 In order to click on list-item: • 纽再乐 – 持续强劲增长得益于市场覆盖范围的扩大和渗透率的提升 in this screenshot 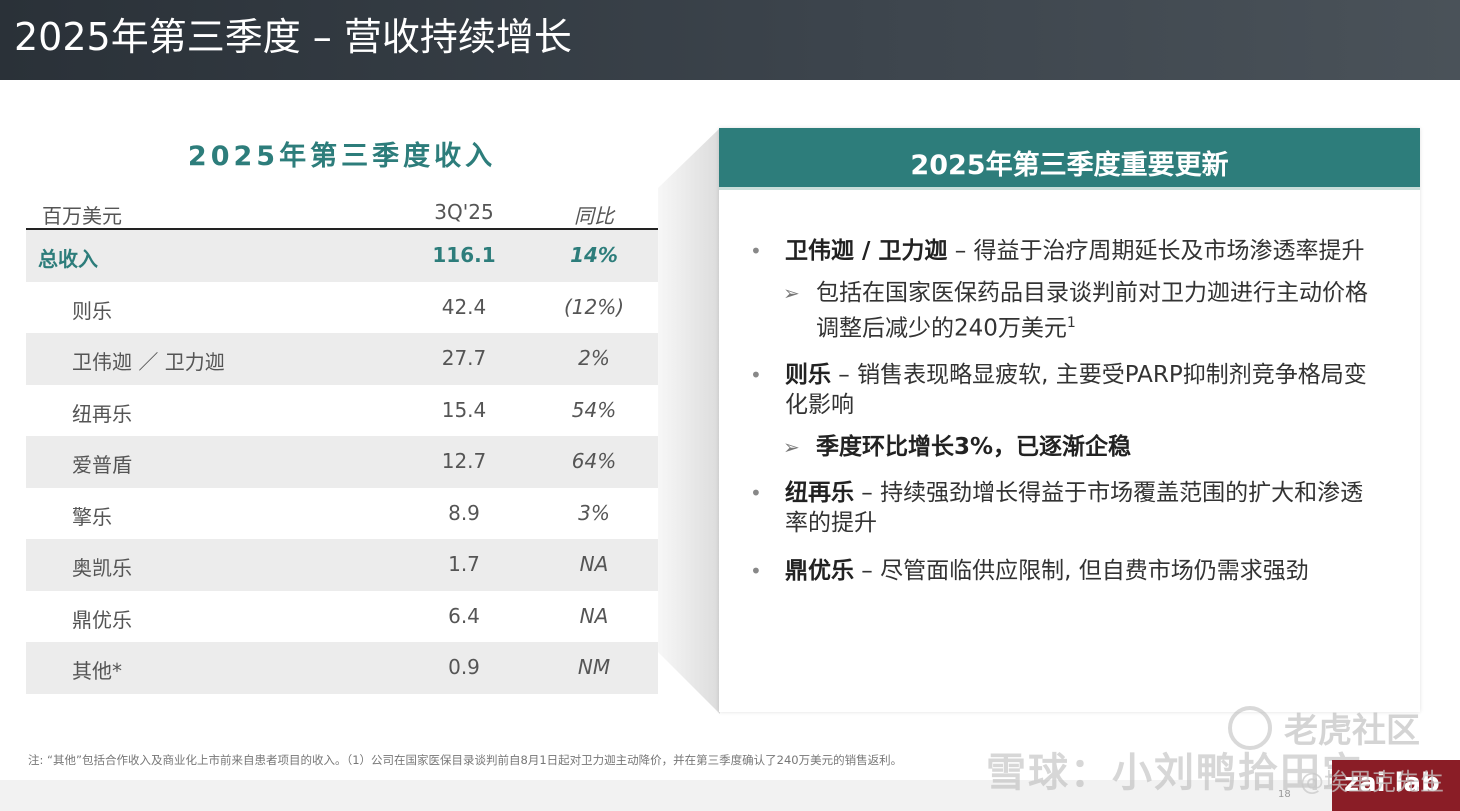, I will do `click(1069, 508)`.